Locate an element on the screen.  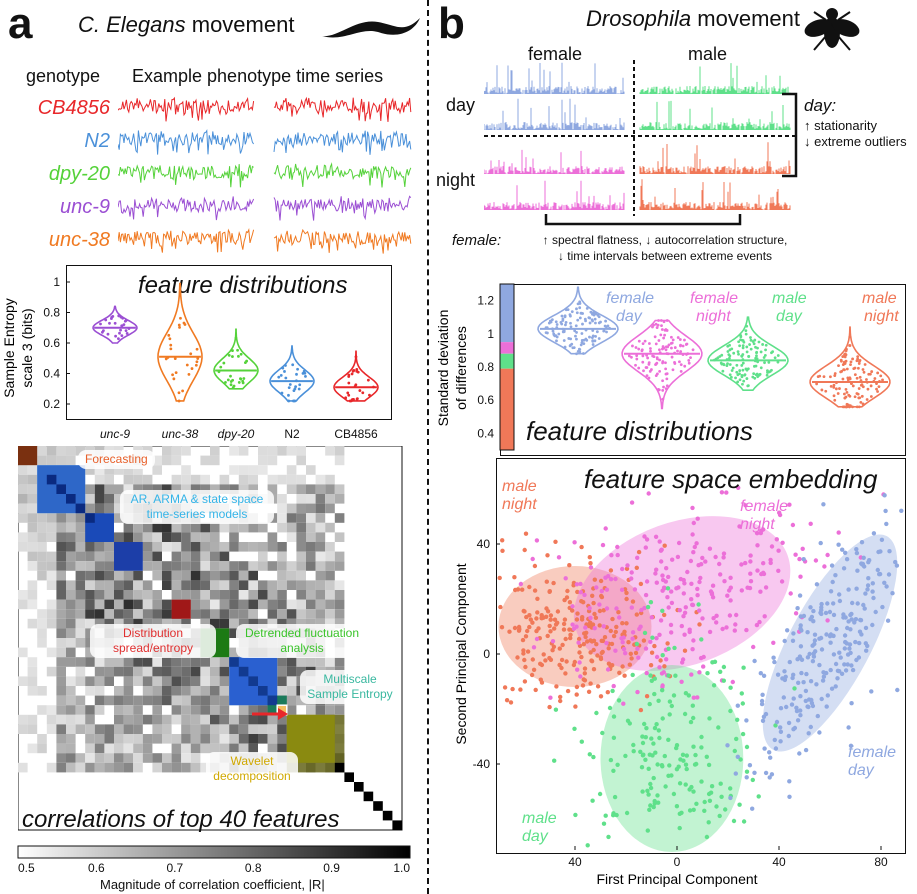
female-bracket is located at coordinates (643, 220).